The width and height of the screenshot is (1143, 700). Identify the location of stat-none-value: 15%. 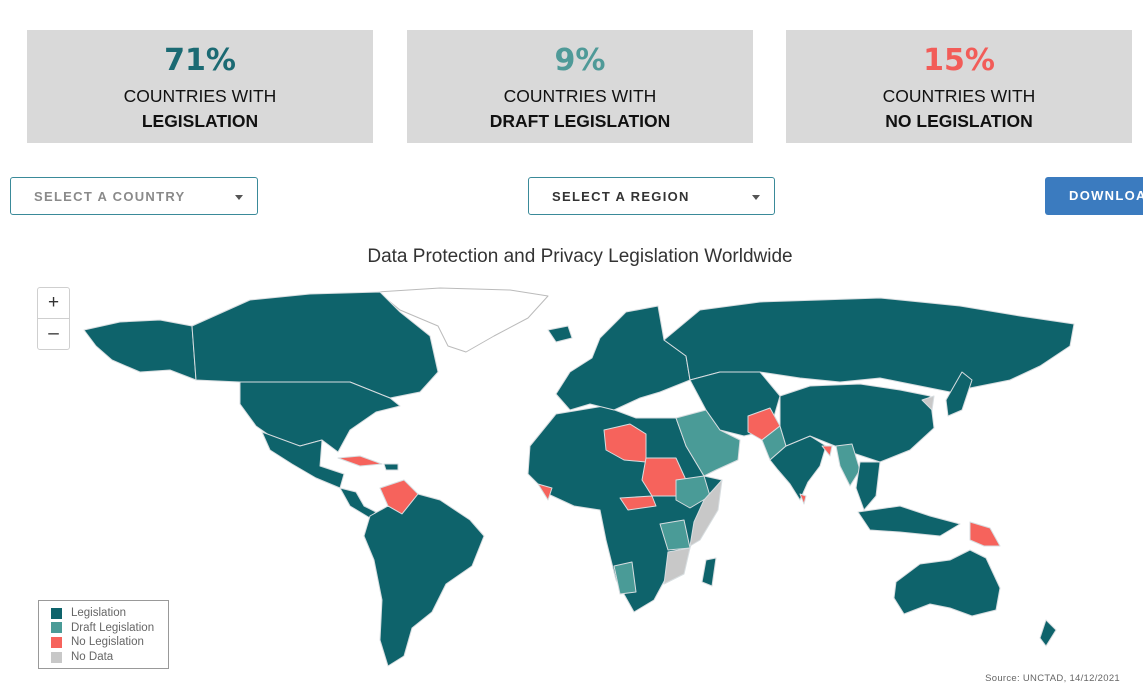
(959, 60).